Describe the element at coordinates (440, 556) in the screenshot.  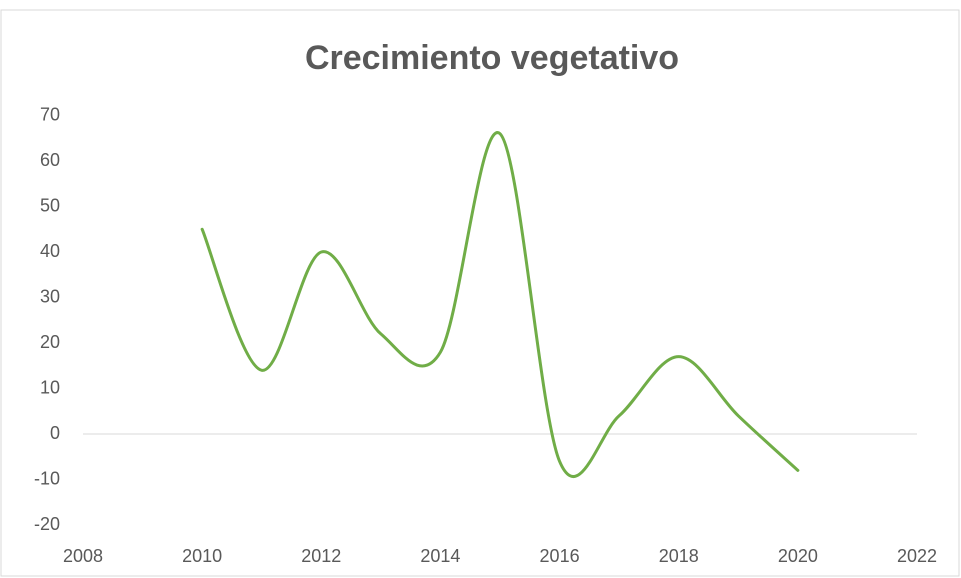
I see `x-tick-label: 2014` at that location.